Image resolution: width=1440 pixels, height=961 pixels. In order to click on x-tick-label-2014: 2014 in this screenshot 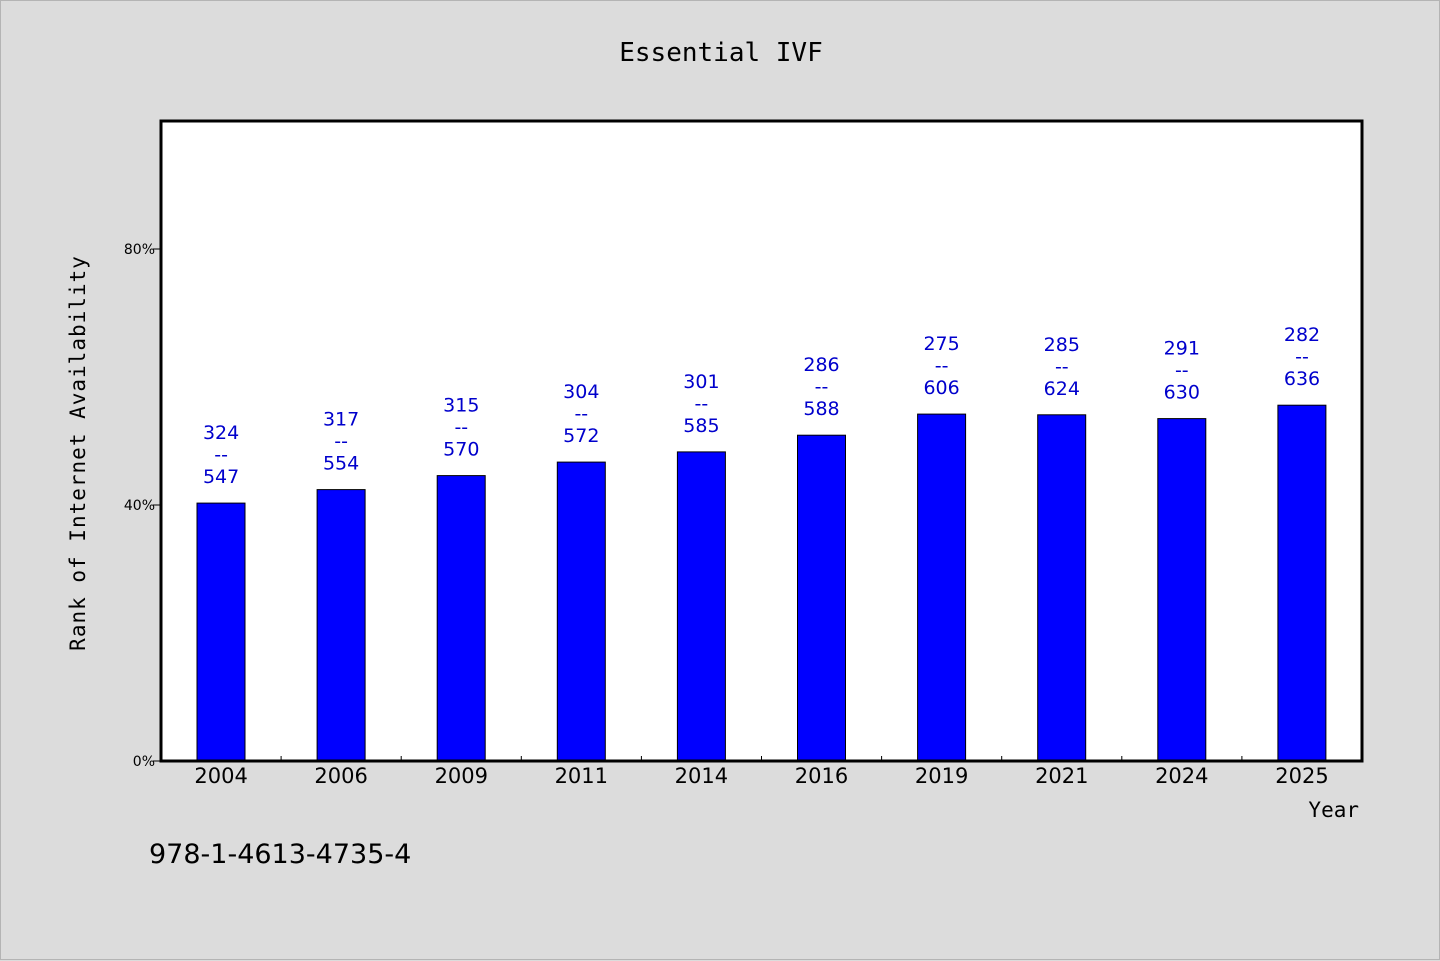, I will do `click(701, 776)`.